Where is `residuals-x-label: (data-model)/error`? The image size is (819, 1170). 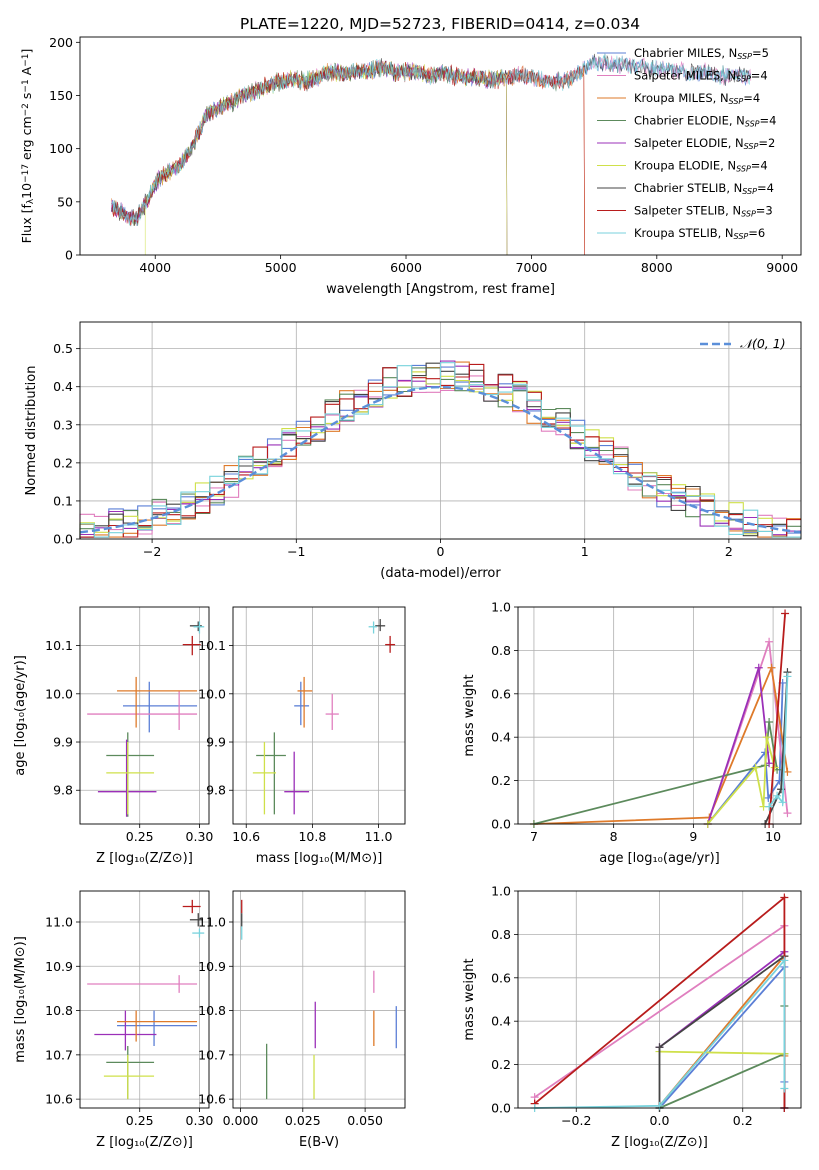
residuals-x-label: (data-model)/error is located at coordinates (440, 573).